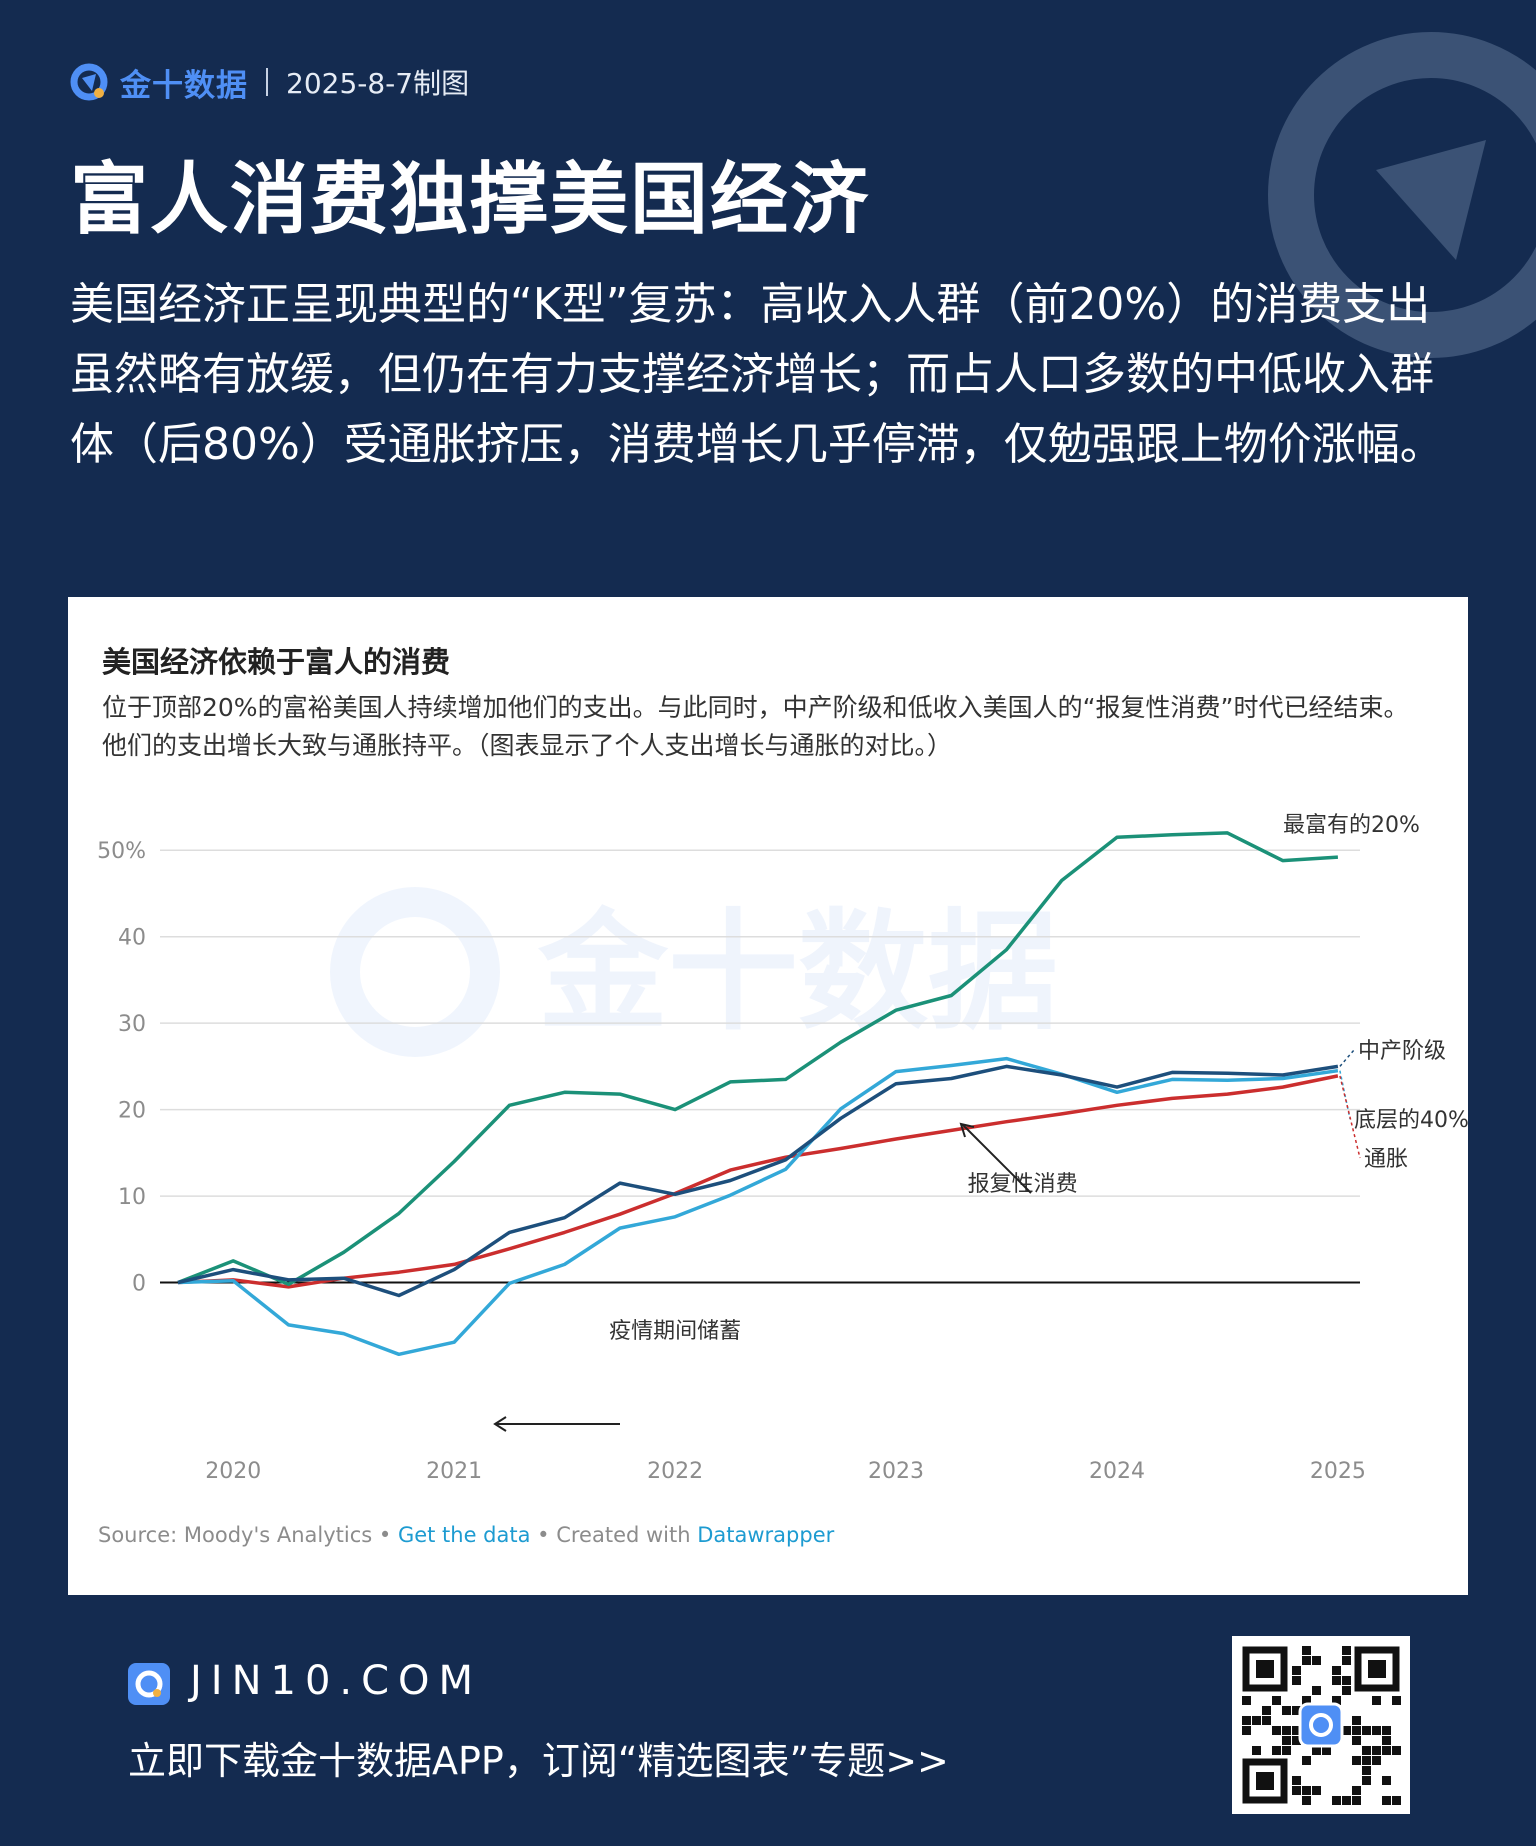 The width and height of the screenshot is (1536, 1846). I want to click on divider, so click(267, 82).